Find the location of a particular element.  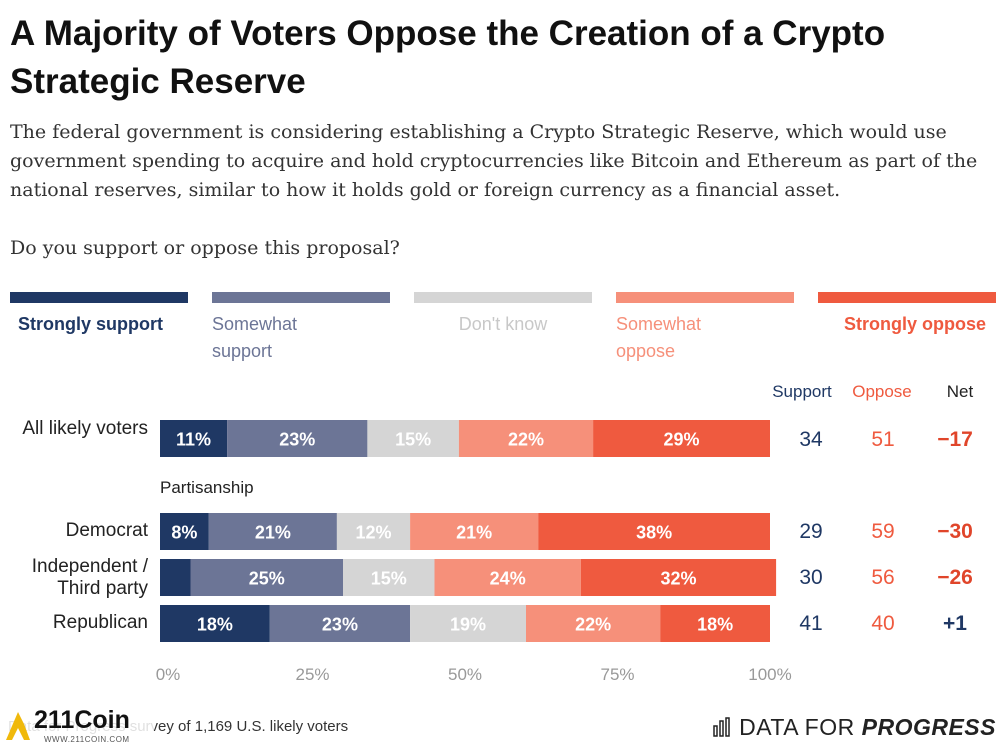

legend-label: Somewhat support is located at coordinates (255, 337).